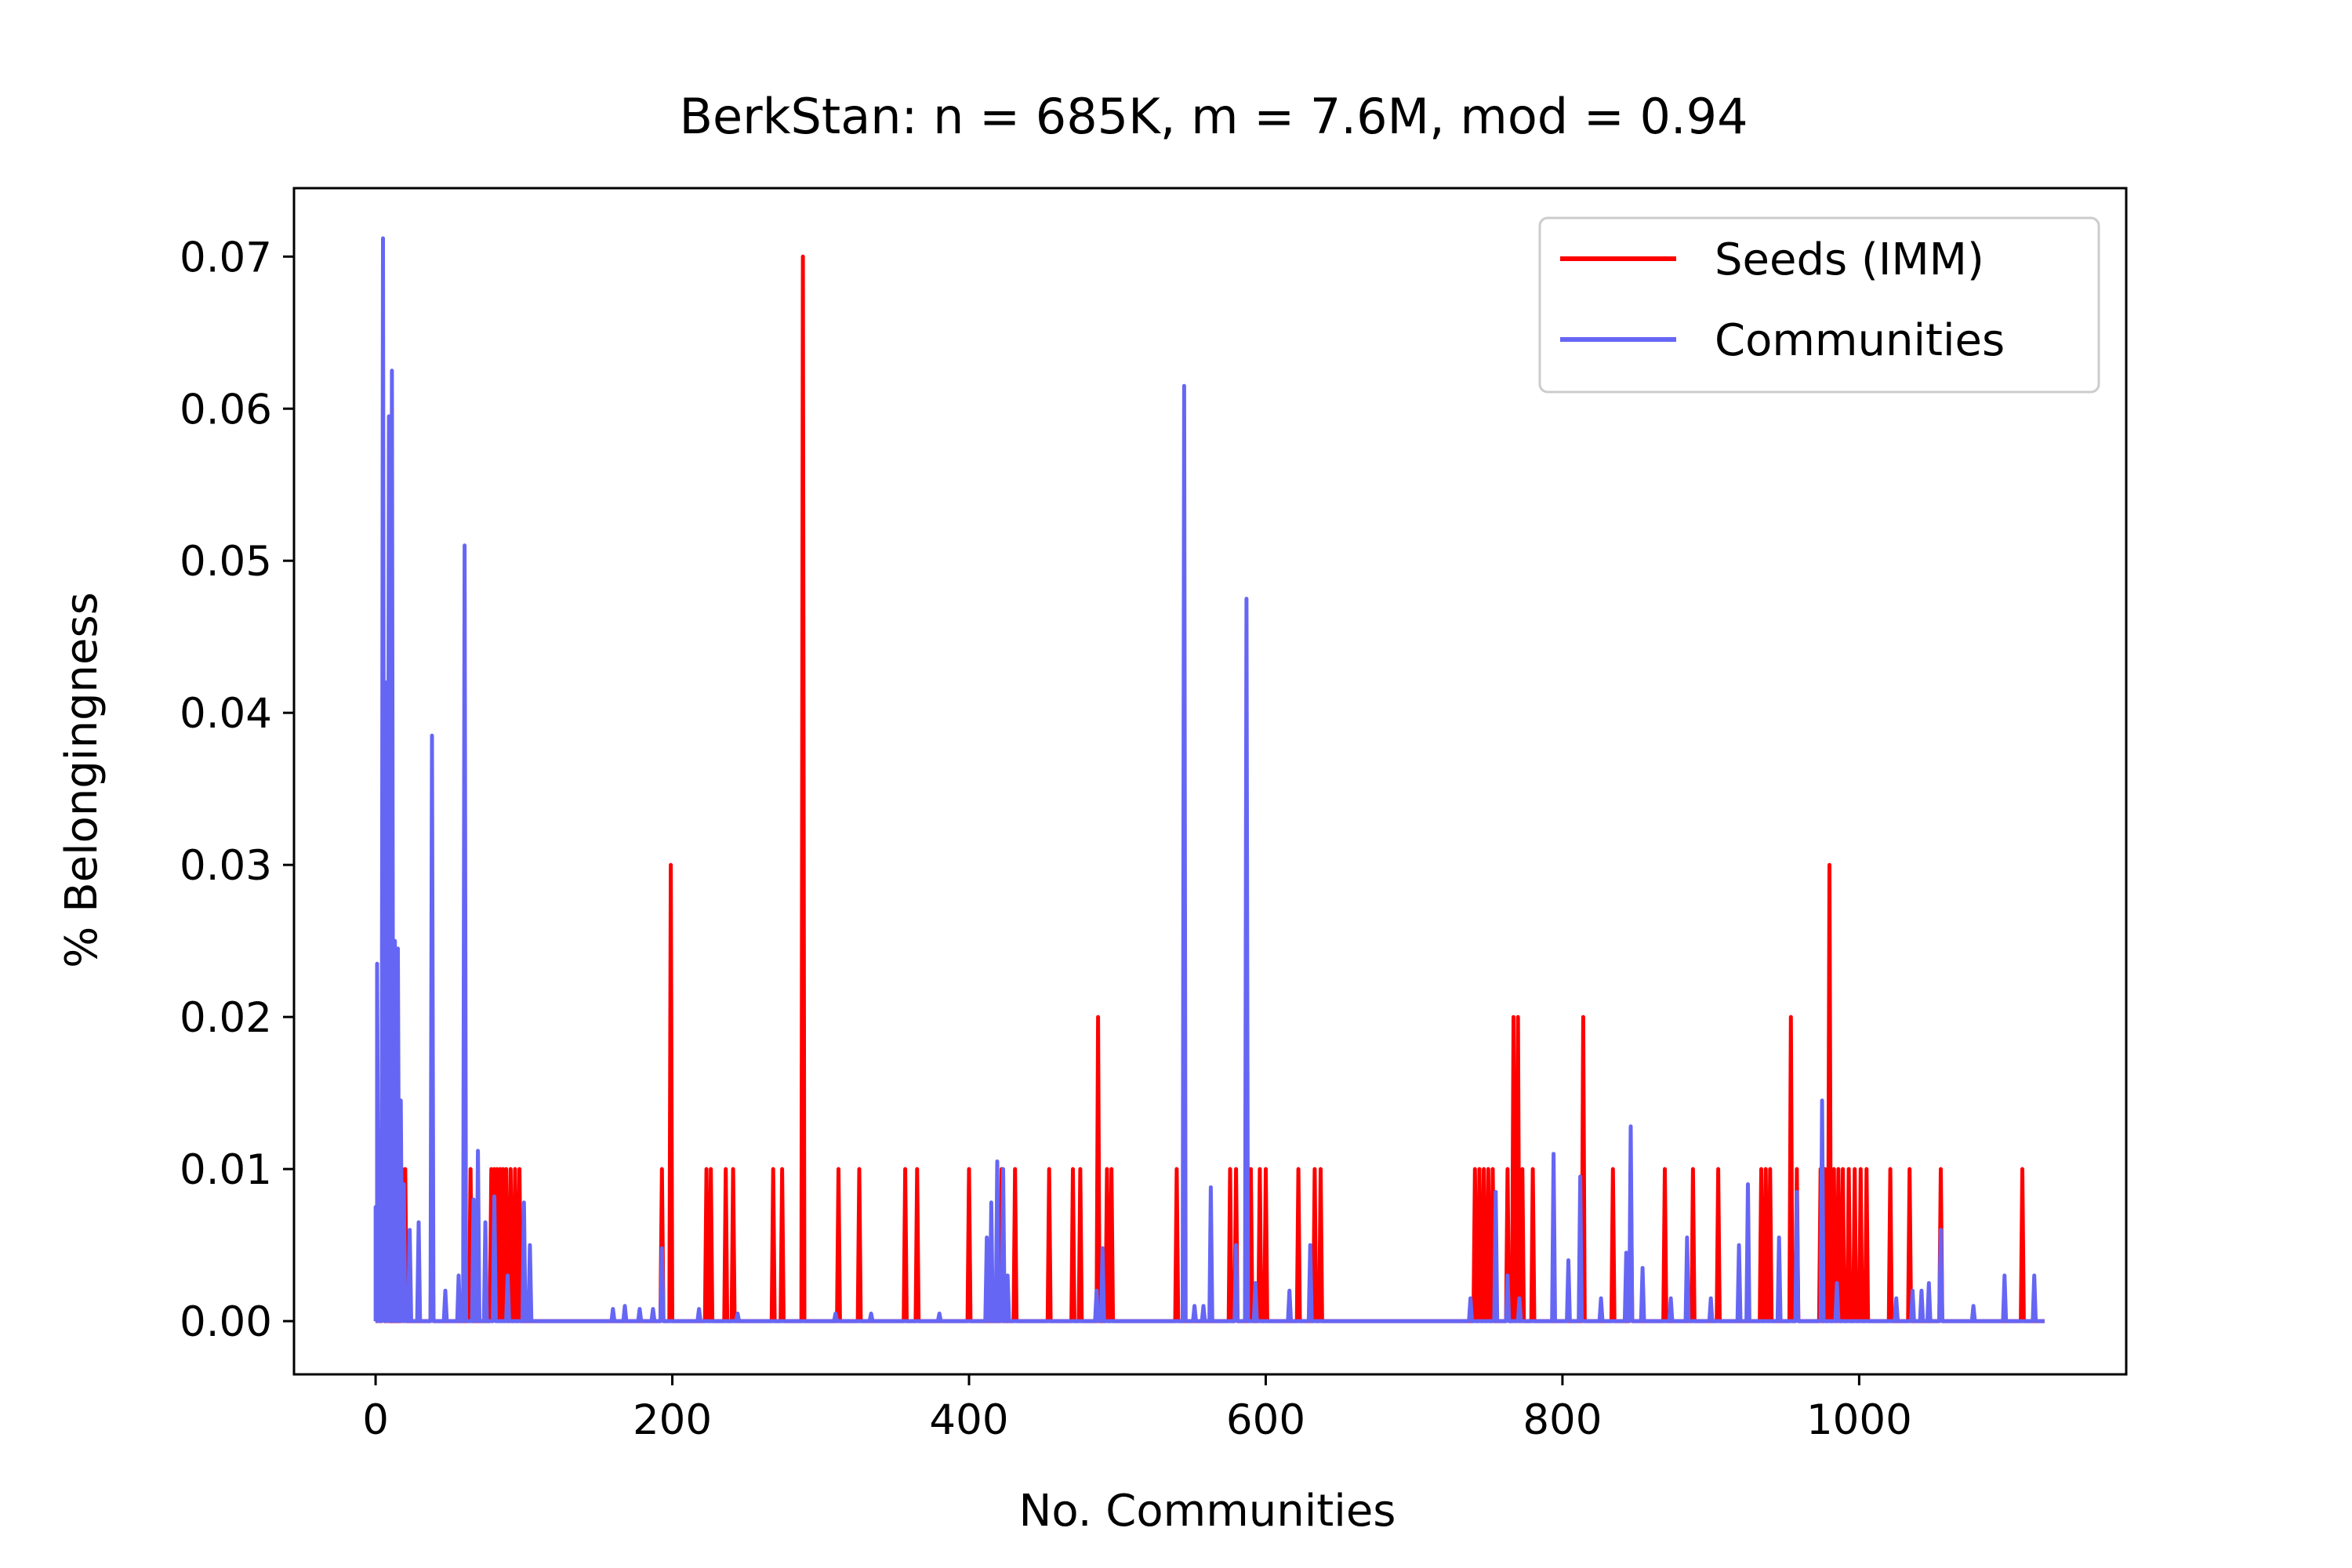 This screenshot has width=2352, height=1568. I want to click on x-tick-label: 0, so click(375, 1420).